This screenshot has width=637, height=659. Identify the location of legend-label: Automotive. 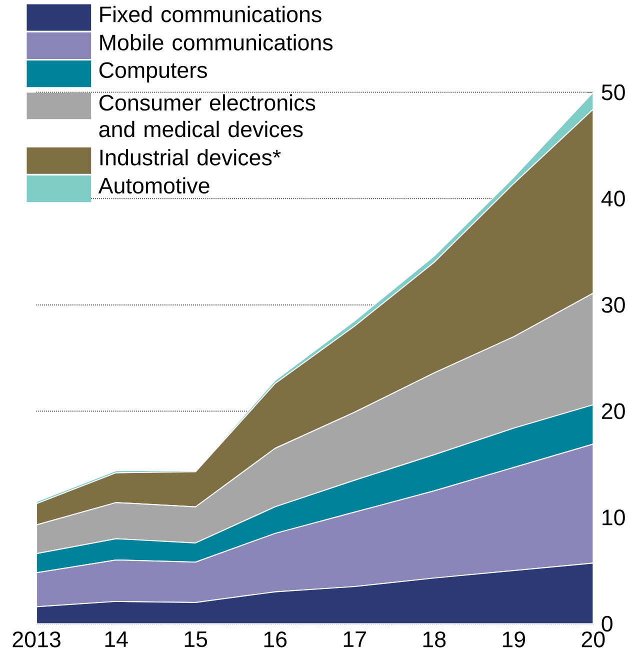
(154, 185).